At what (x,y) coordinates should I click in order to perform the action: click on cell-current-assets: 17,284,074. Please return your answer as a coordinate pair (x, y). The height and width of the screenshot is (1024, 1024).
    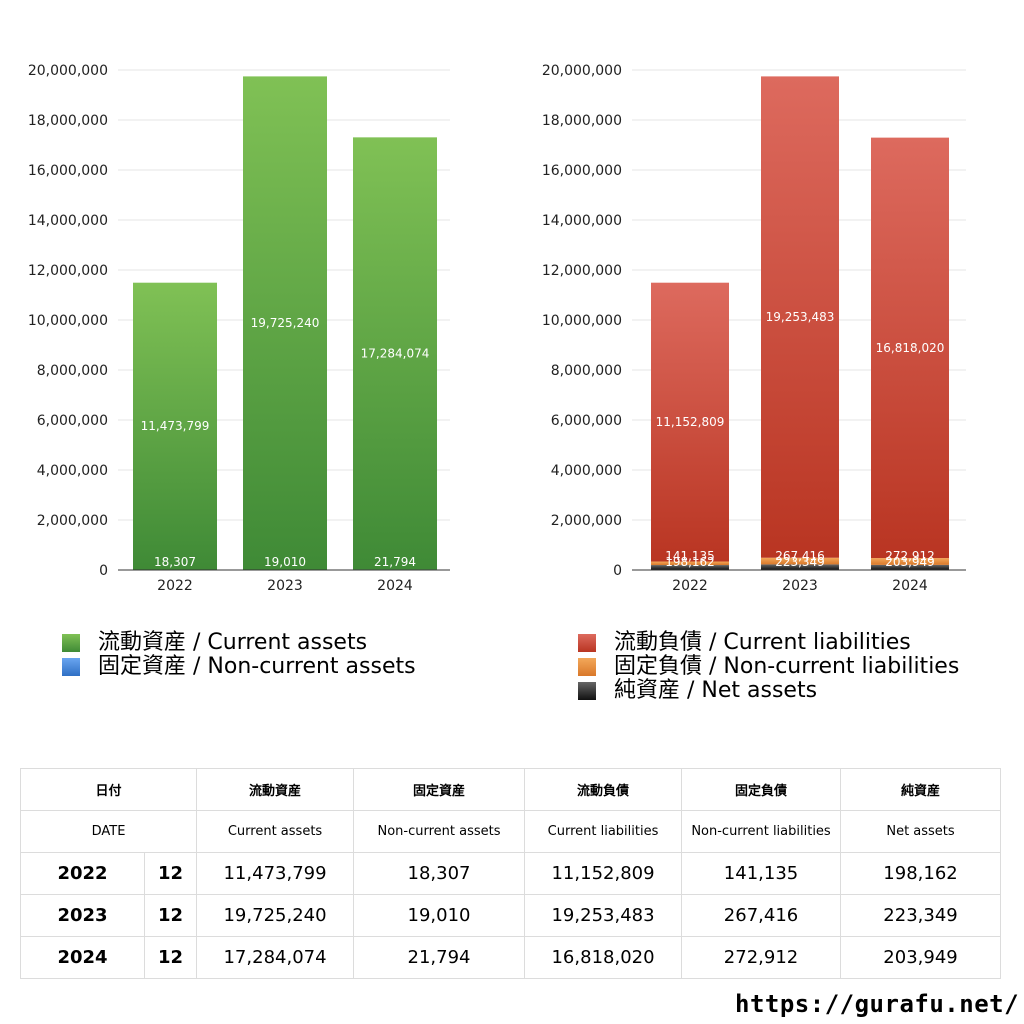
    Looking at the image, I should click on (275, 957).